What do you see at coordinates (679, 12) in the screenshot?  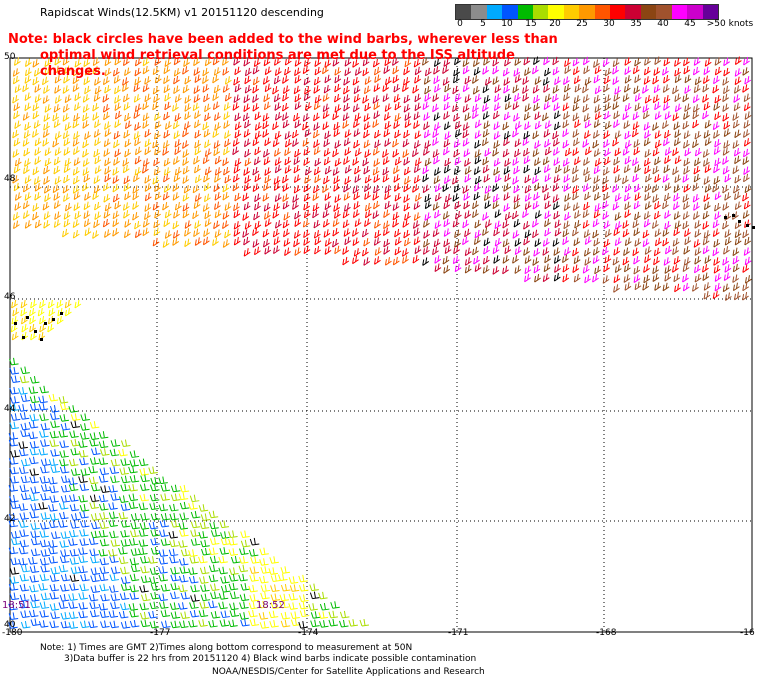 I see `legend-swatch` at bounding box center [679, 12].